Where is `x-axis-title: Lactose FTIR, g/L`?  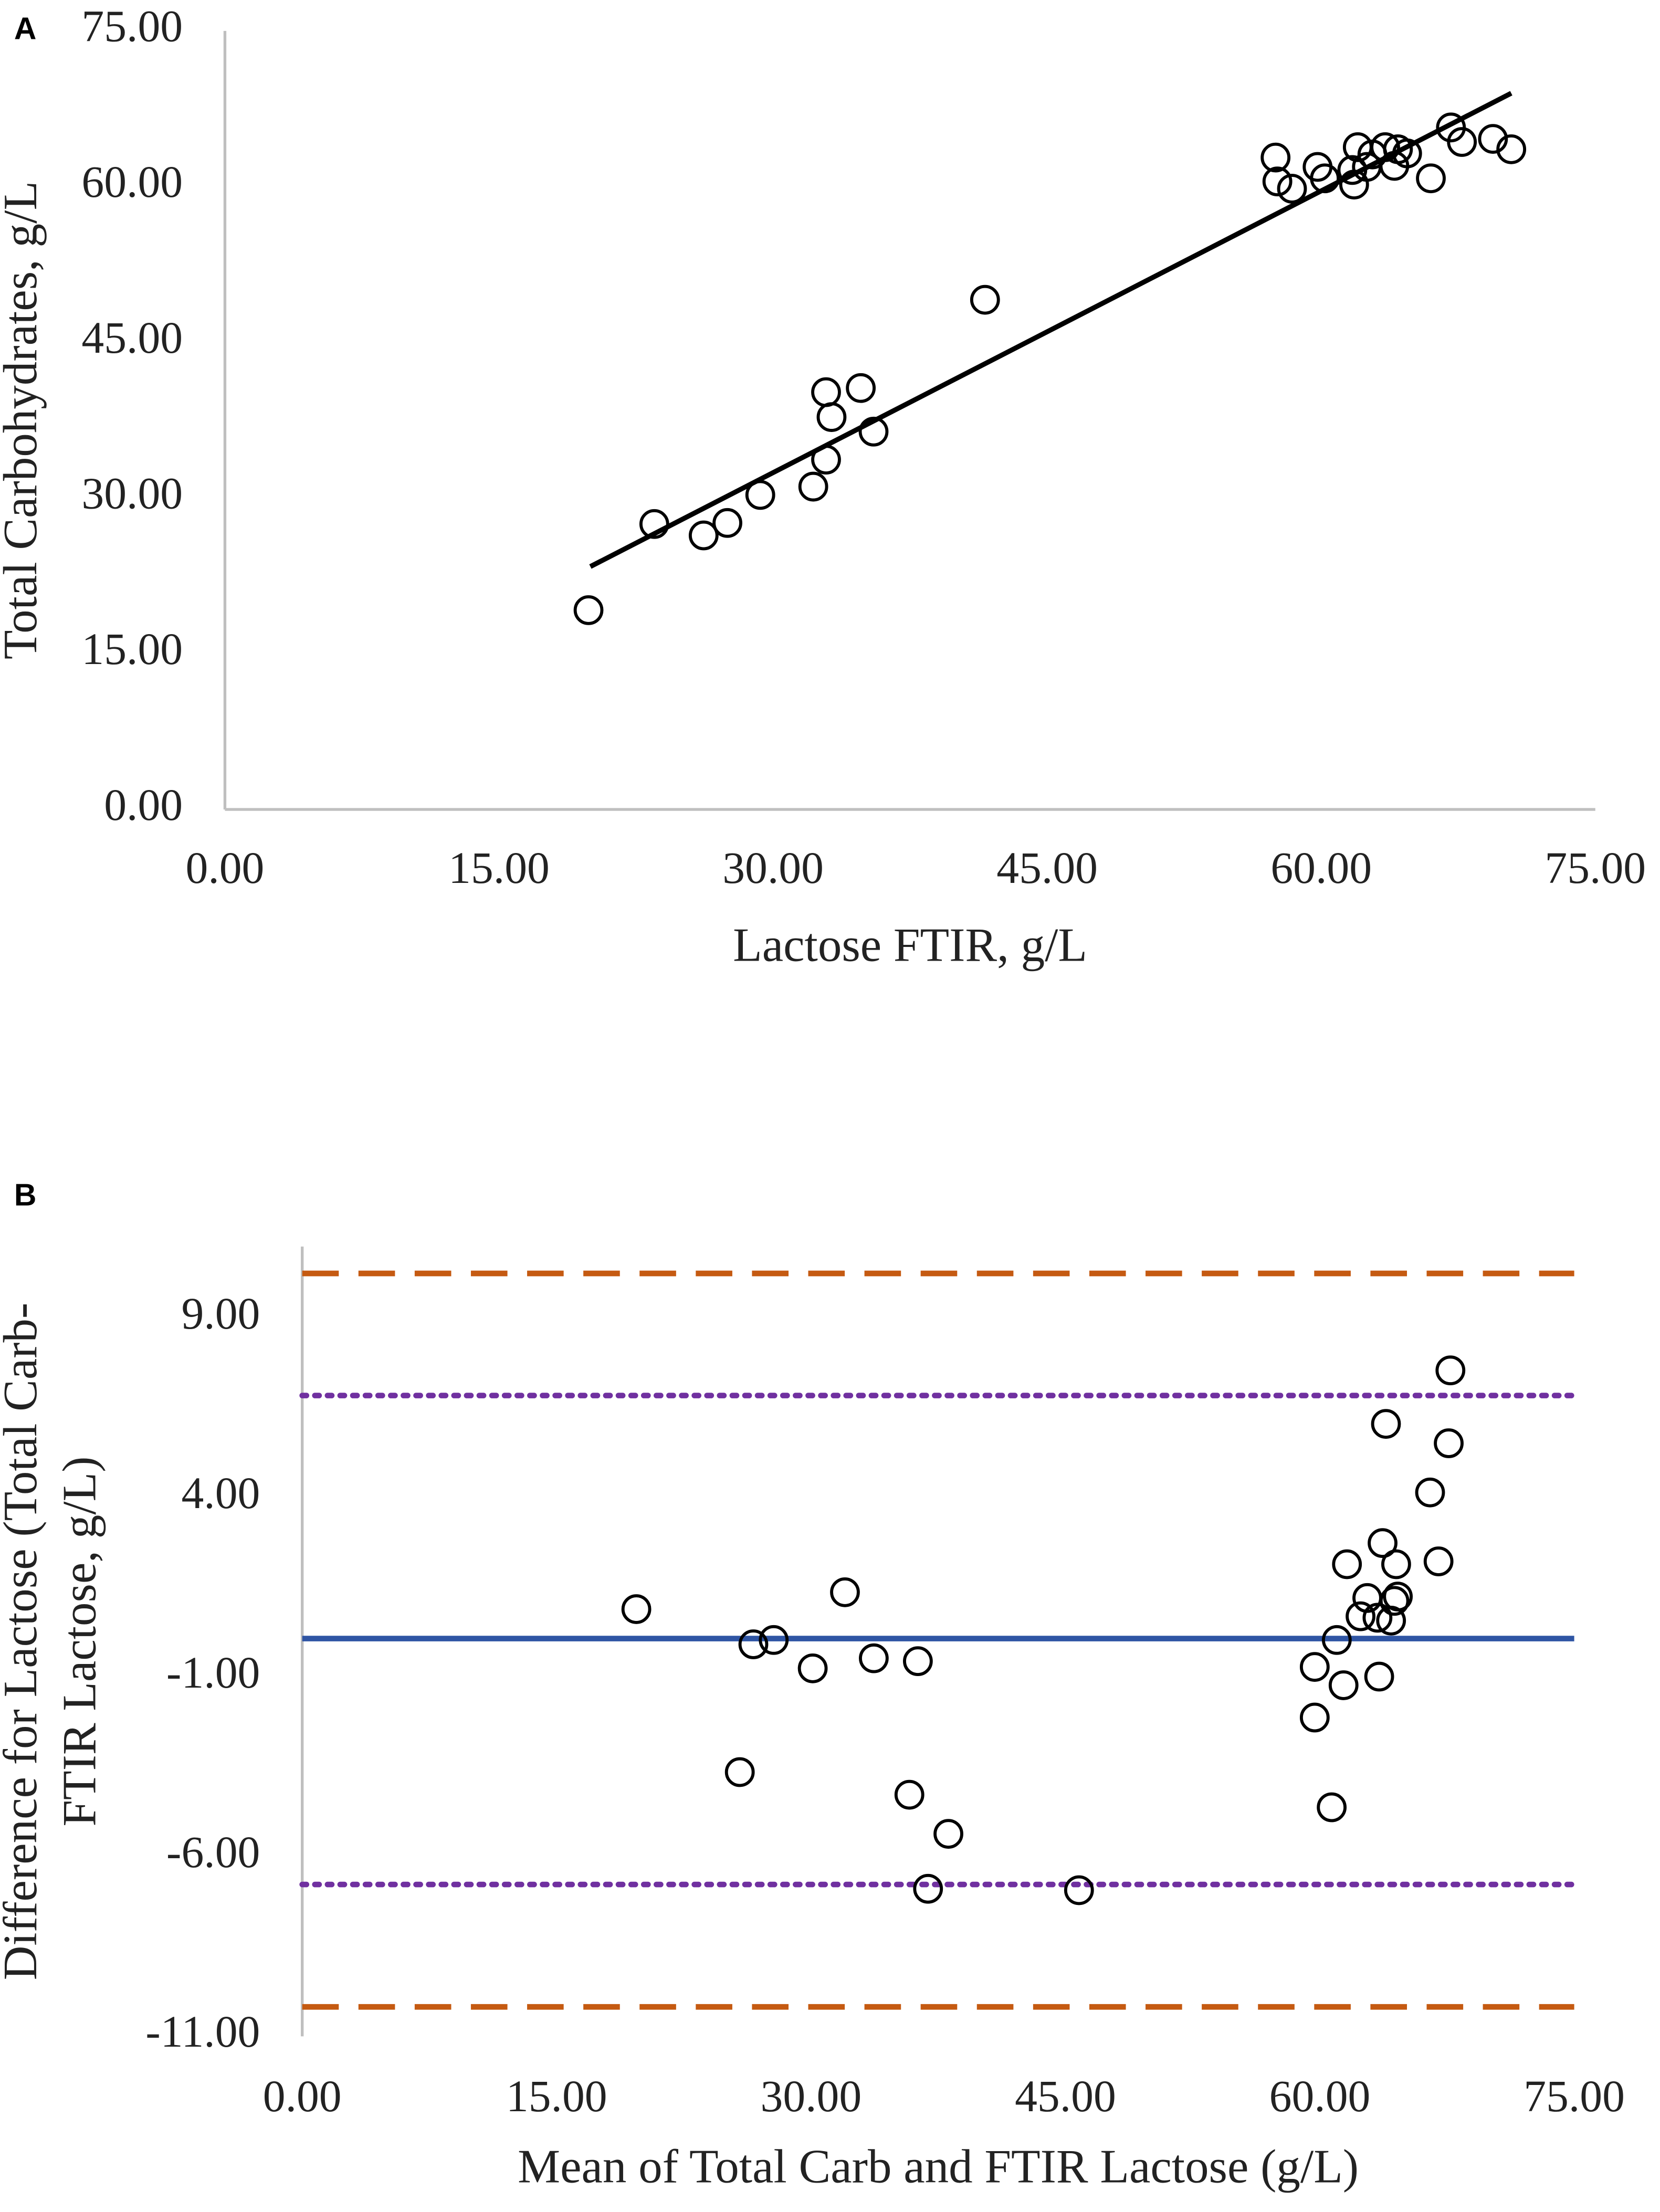
x-axis-title: Lactose FTIR, g/L is located at coordinates (910, 945).